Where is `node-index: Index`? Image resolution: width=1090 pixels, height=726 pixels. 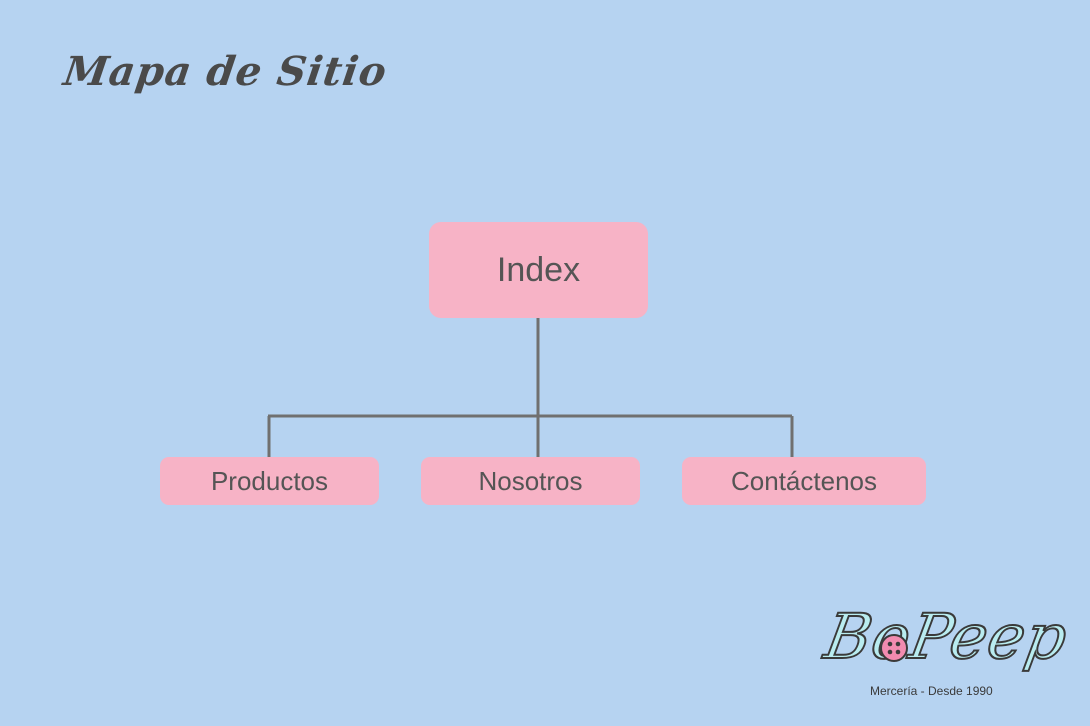 node-index: Index is located at coordinates (538, 270).